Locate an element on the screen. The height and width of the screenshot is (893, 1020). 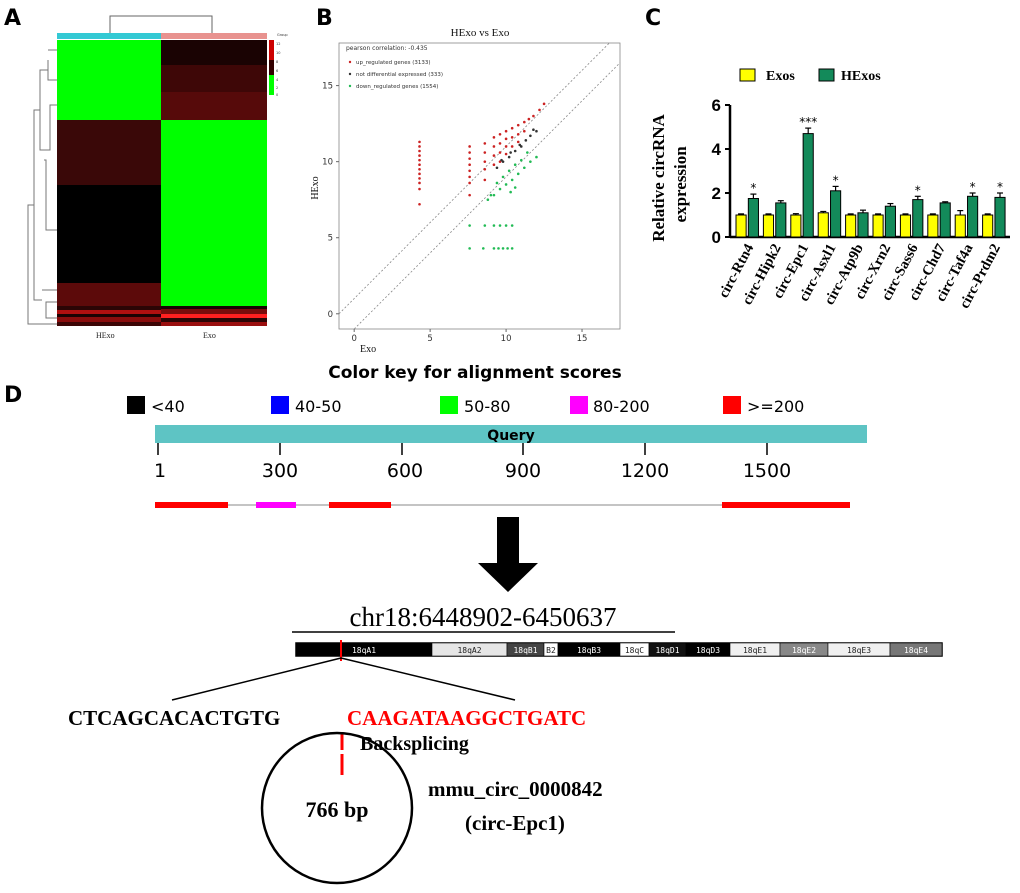
bar-ytick-label: 6 is located at coordinates (716, 105).